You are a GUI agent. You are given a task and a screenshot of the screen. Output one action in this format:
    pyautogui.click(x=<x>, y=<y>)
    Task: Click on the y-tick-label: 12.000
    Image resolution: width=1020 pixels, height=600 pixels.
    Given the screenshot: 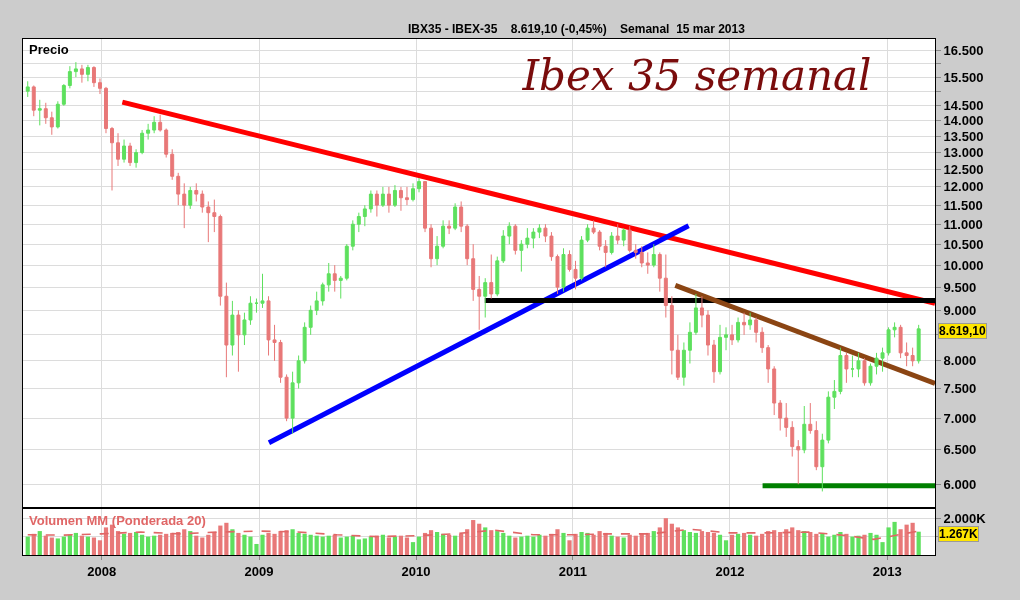 What is the action you would take?
    pyautogui.click(x=963, y=187)
    